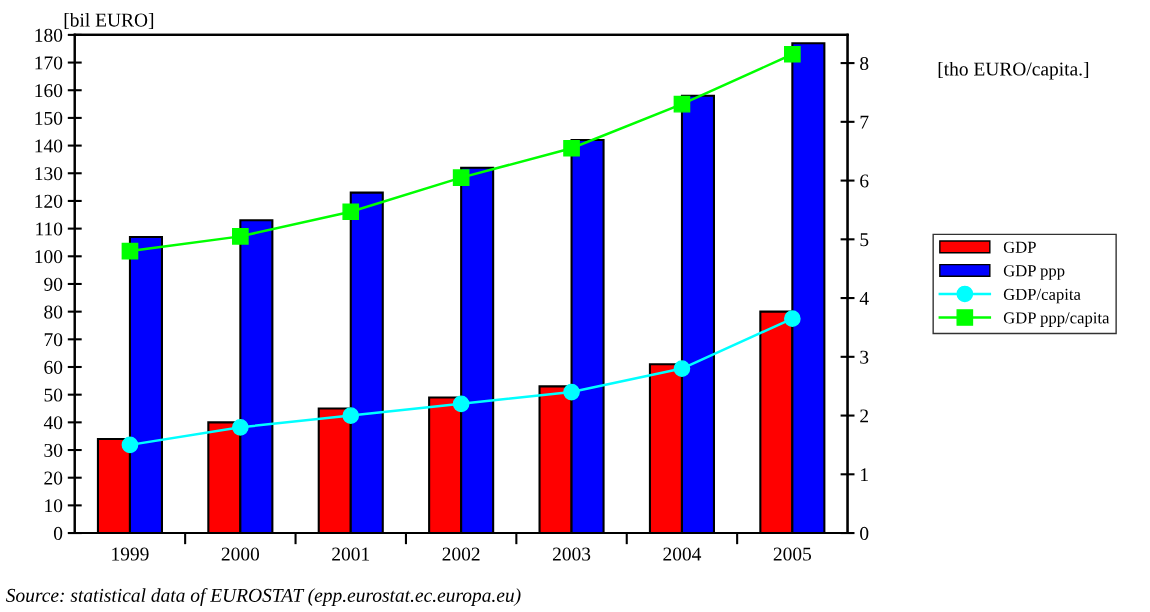 The height and width of the screenshot is (612, 1150). Describe the element at coordinates (49, 118) in the screenshot. I see `y-tick-label: 150` at that location.